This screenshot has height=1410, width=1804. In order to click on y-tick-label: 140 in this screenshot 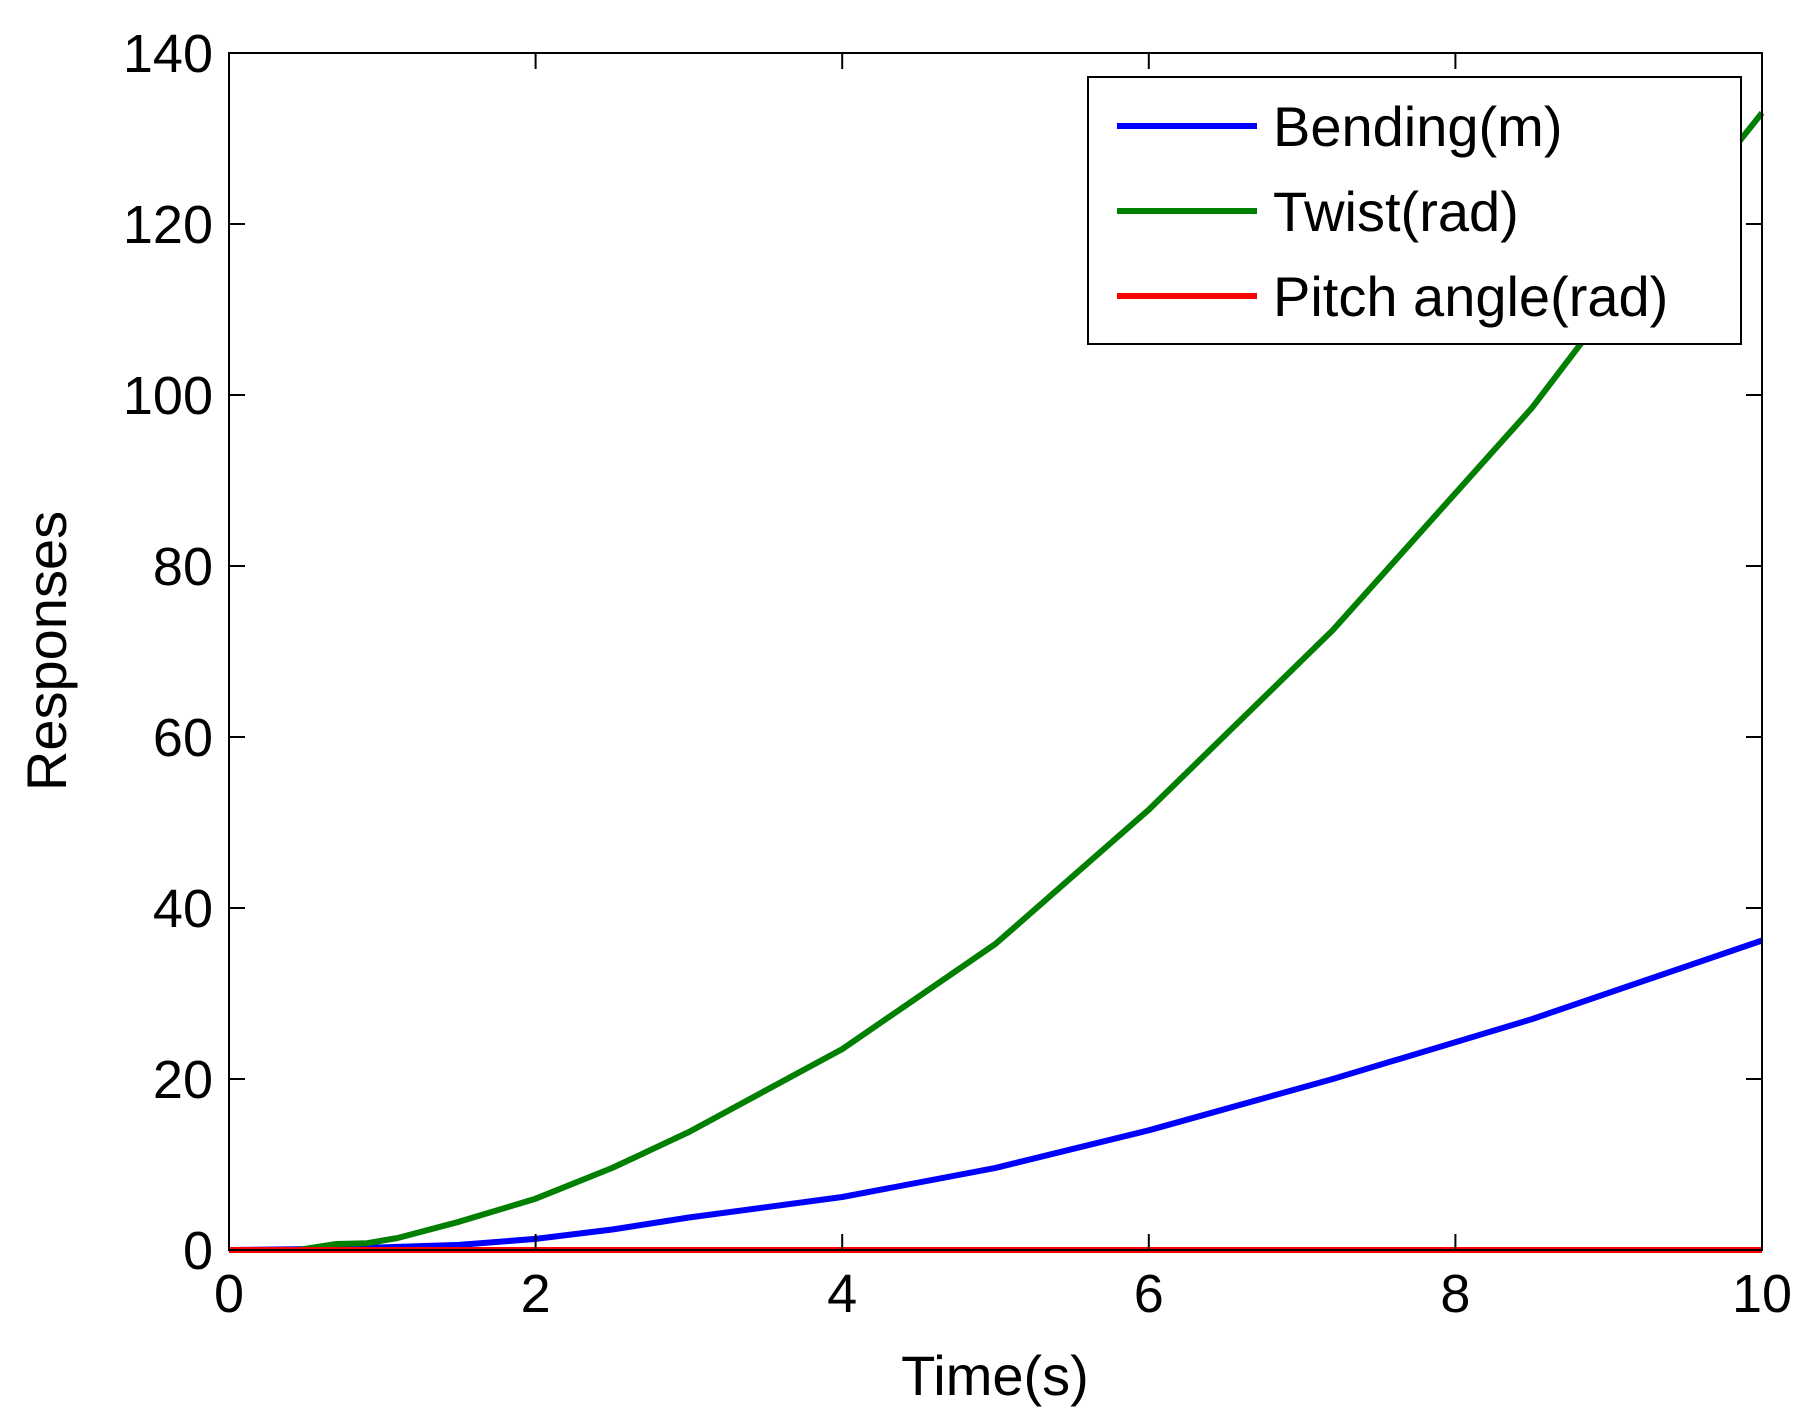, I will do `click(168, 54)`.